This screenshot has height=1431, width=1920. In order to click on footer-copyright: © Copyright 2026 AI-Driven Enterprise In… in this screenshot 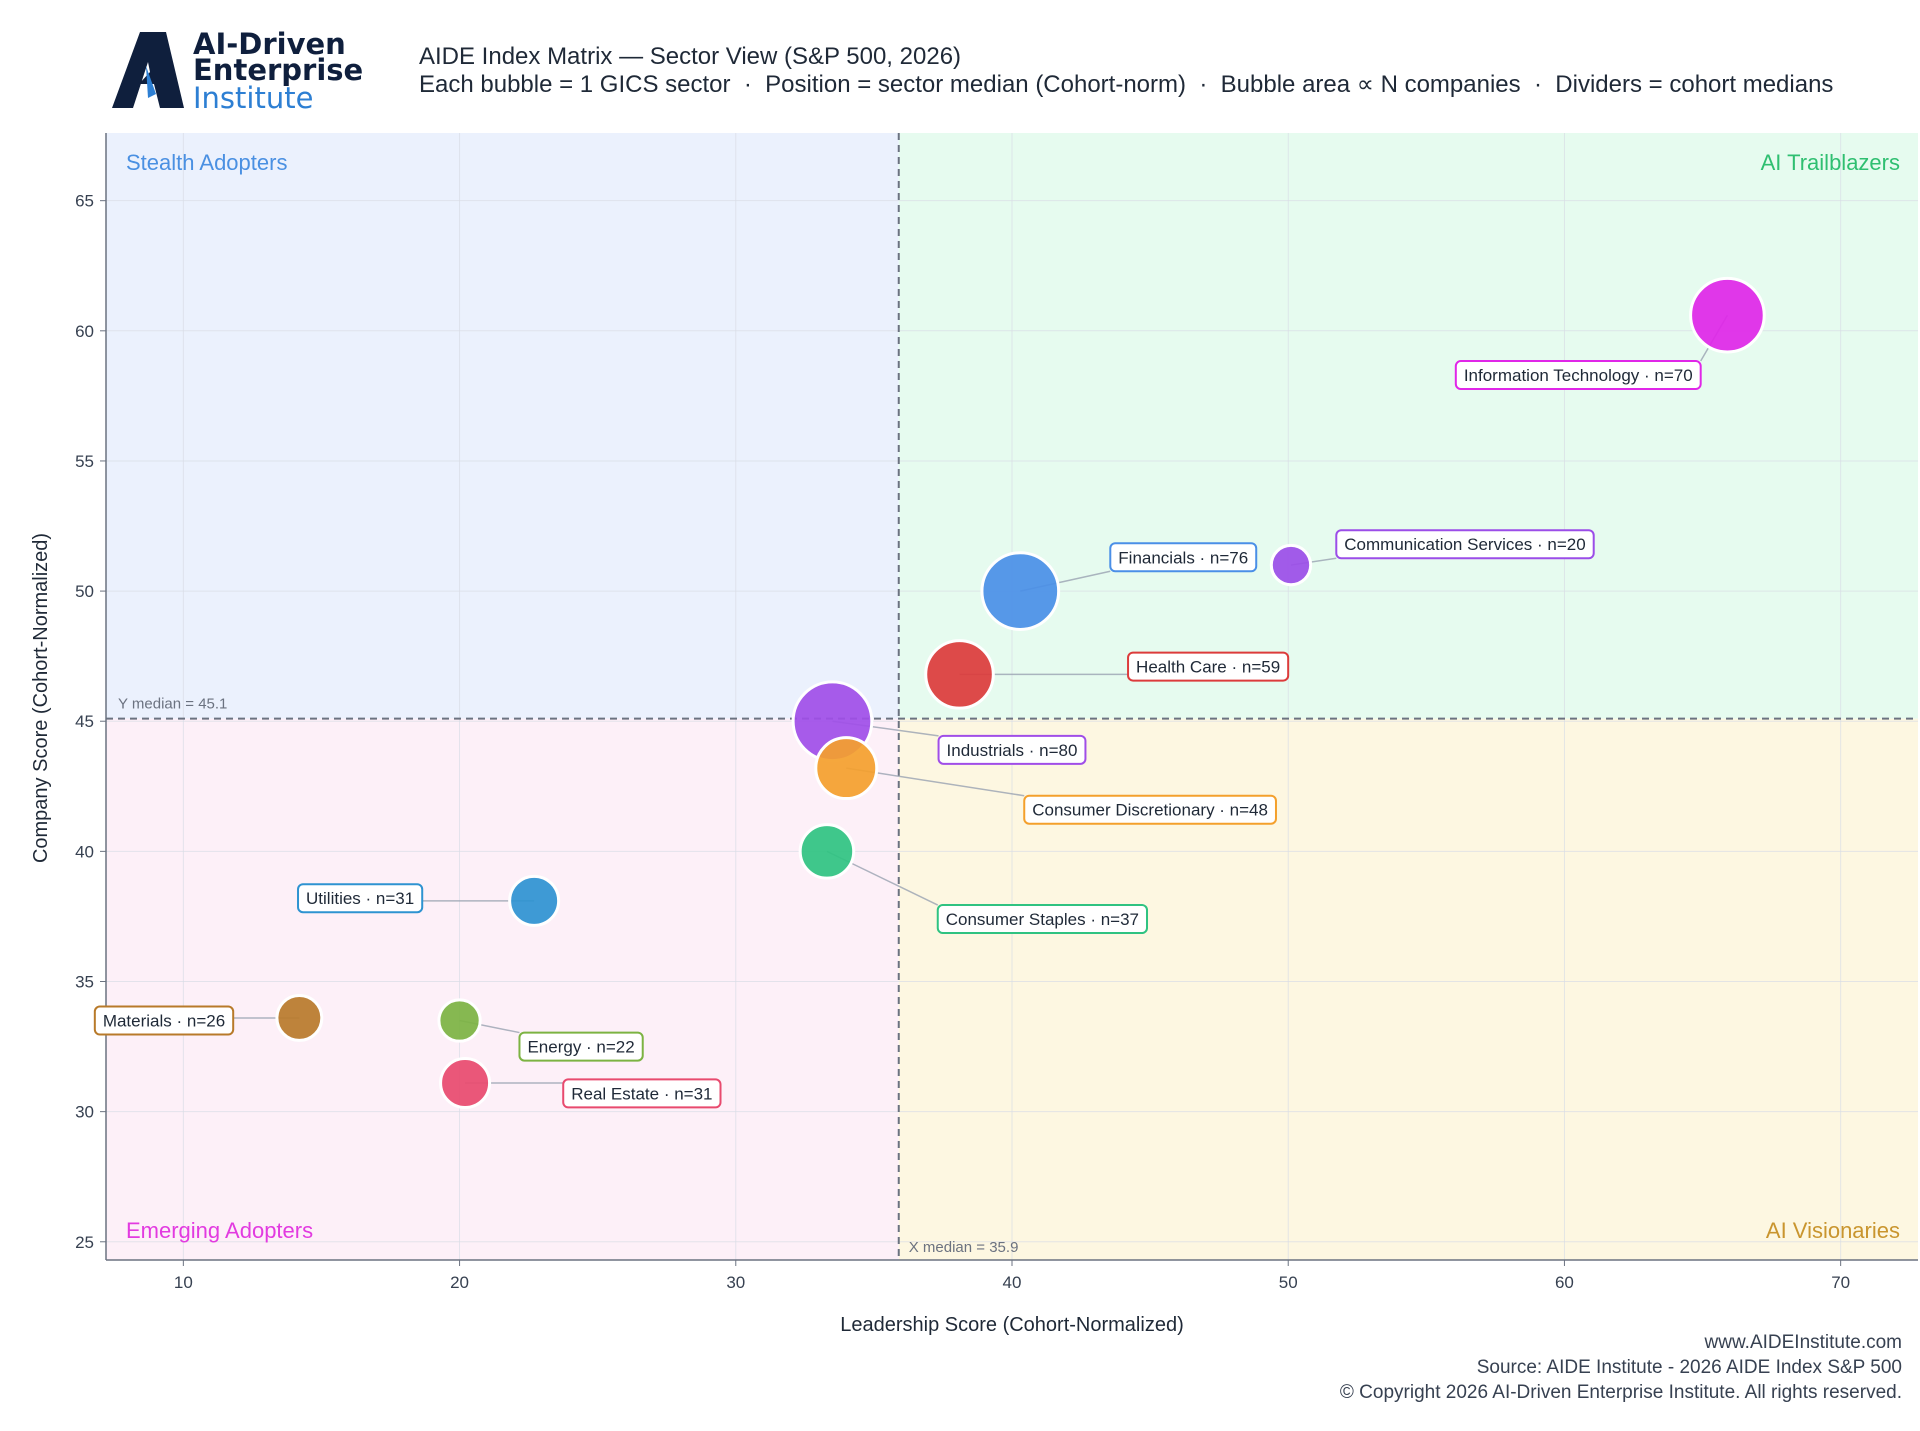, I will do `click(1620, 1392)`.